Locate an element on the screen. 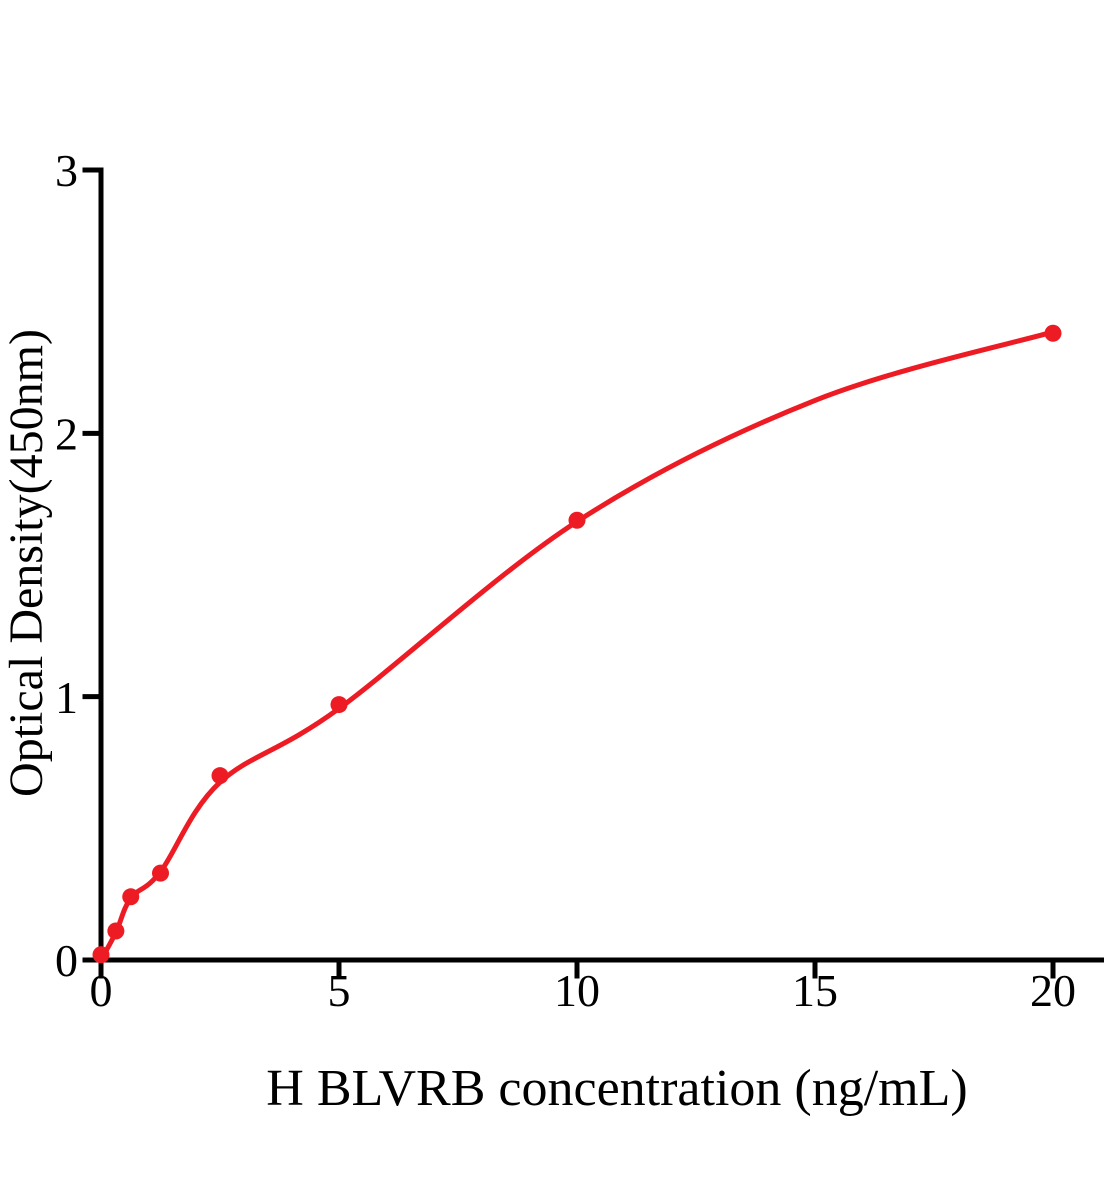 This screenshot has width=1104, height=1200. x-tick-label: 15 is located at coordinates (815, 990).